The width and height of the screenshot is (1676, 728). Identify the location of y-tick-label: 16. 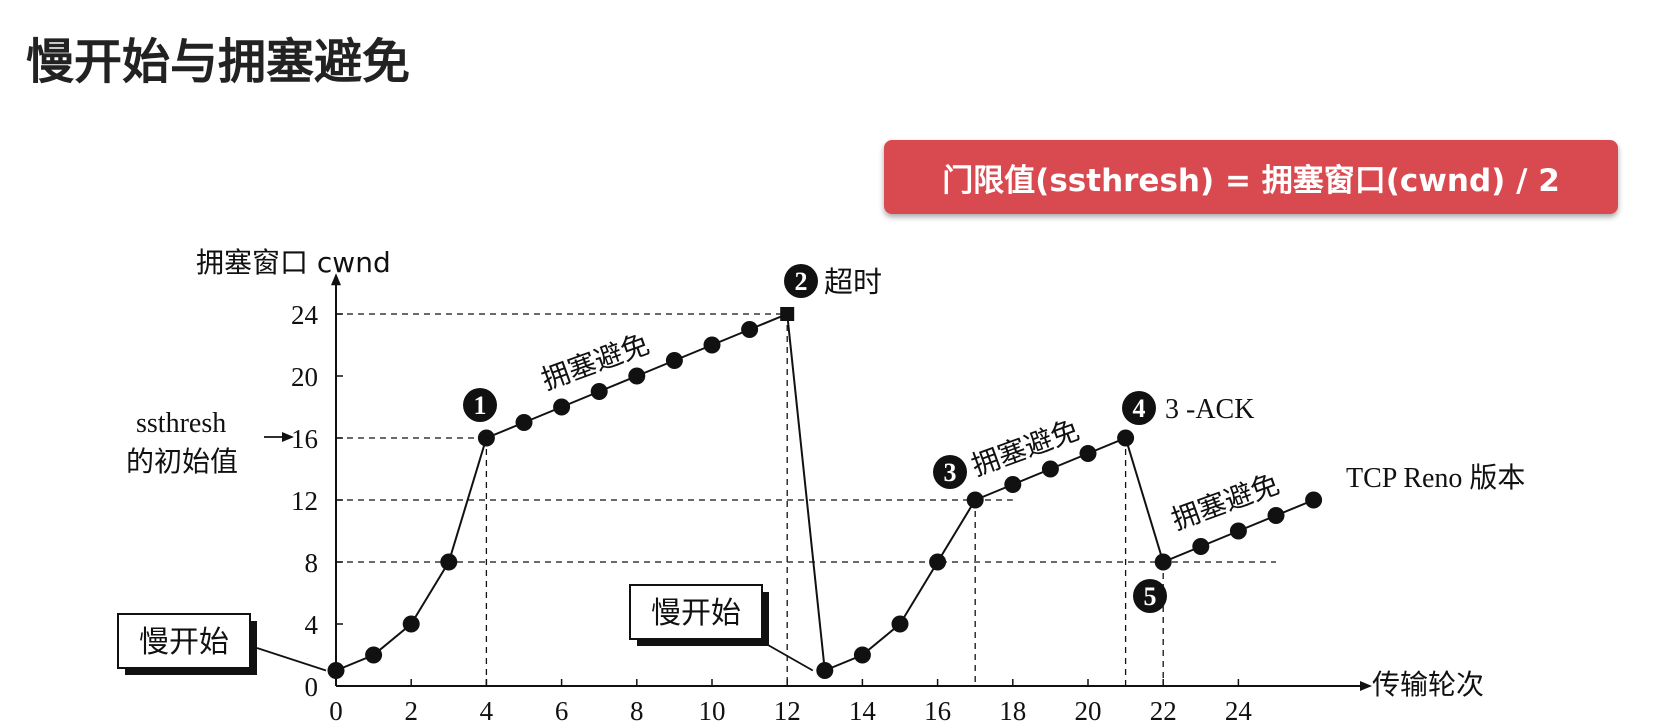
(304, 439).